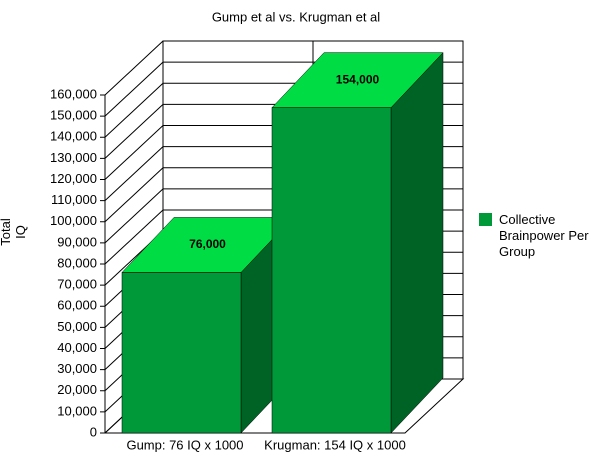  Describe the element at coordinates (73, 93) in the screenshot. I see `y-tick-label: 160,000` at that location.